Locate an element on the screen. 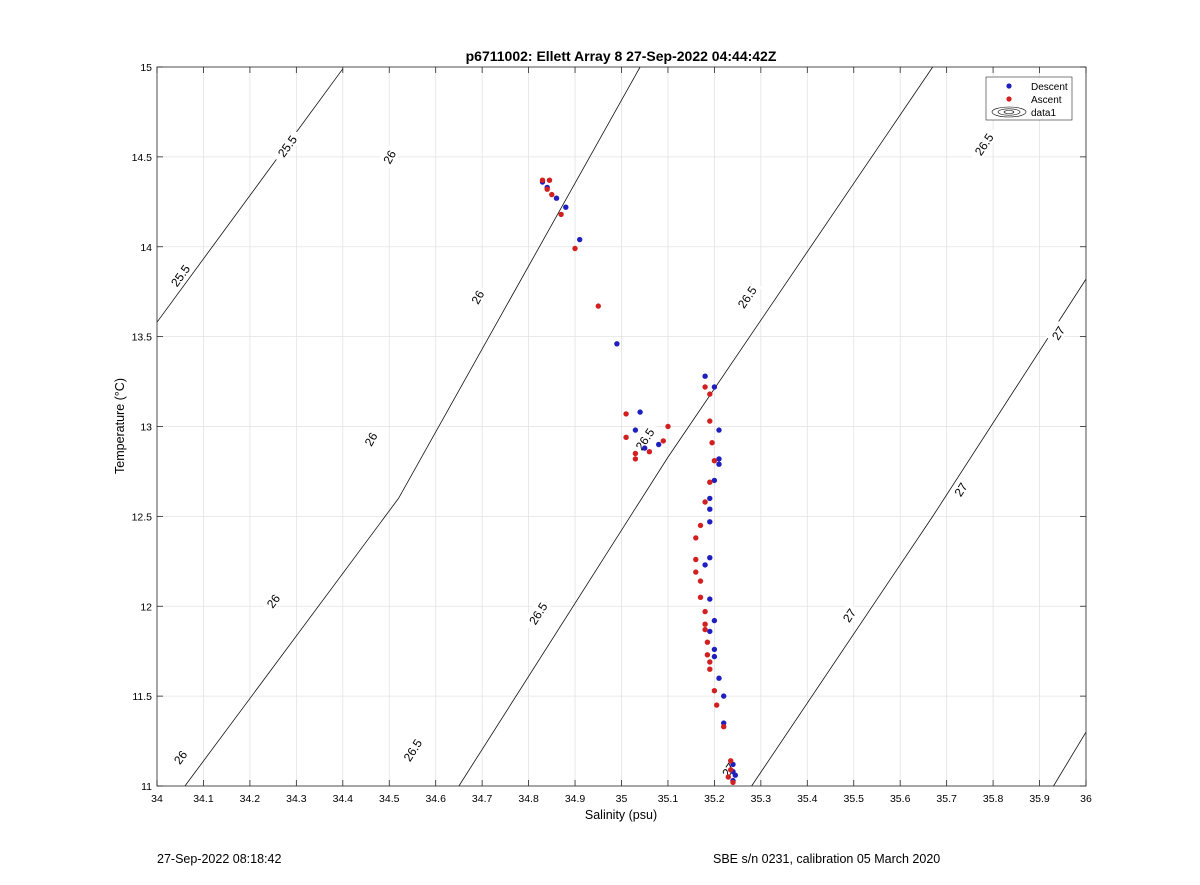 The height and width of the screenshot is (885, 1200). x-tick-label: 34.3 is located at coordinates (296, 799).